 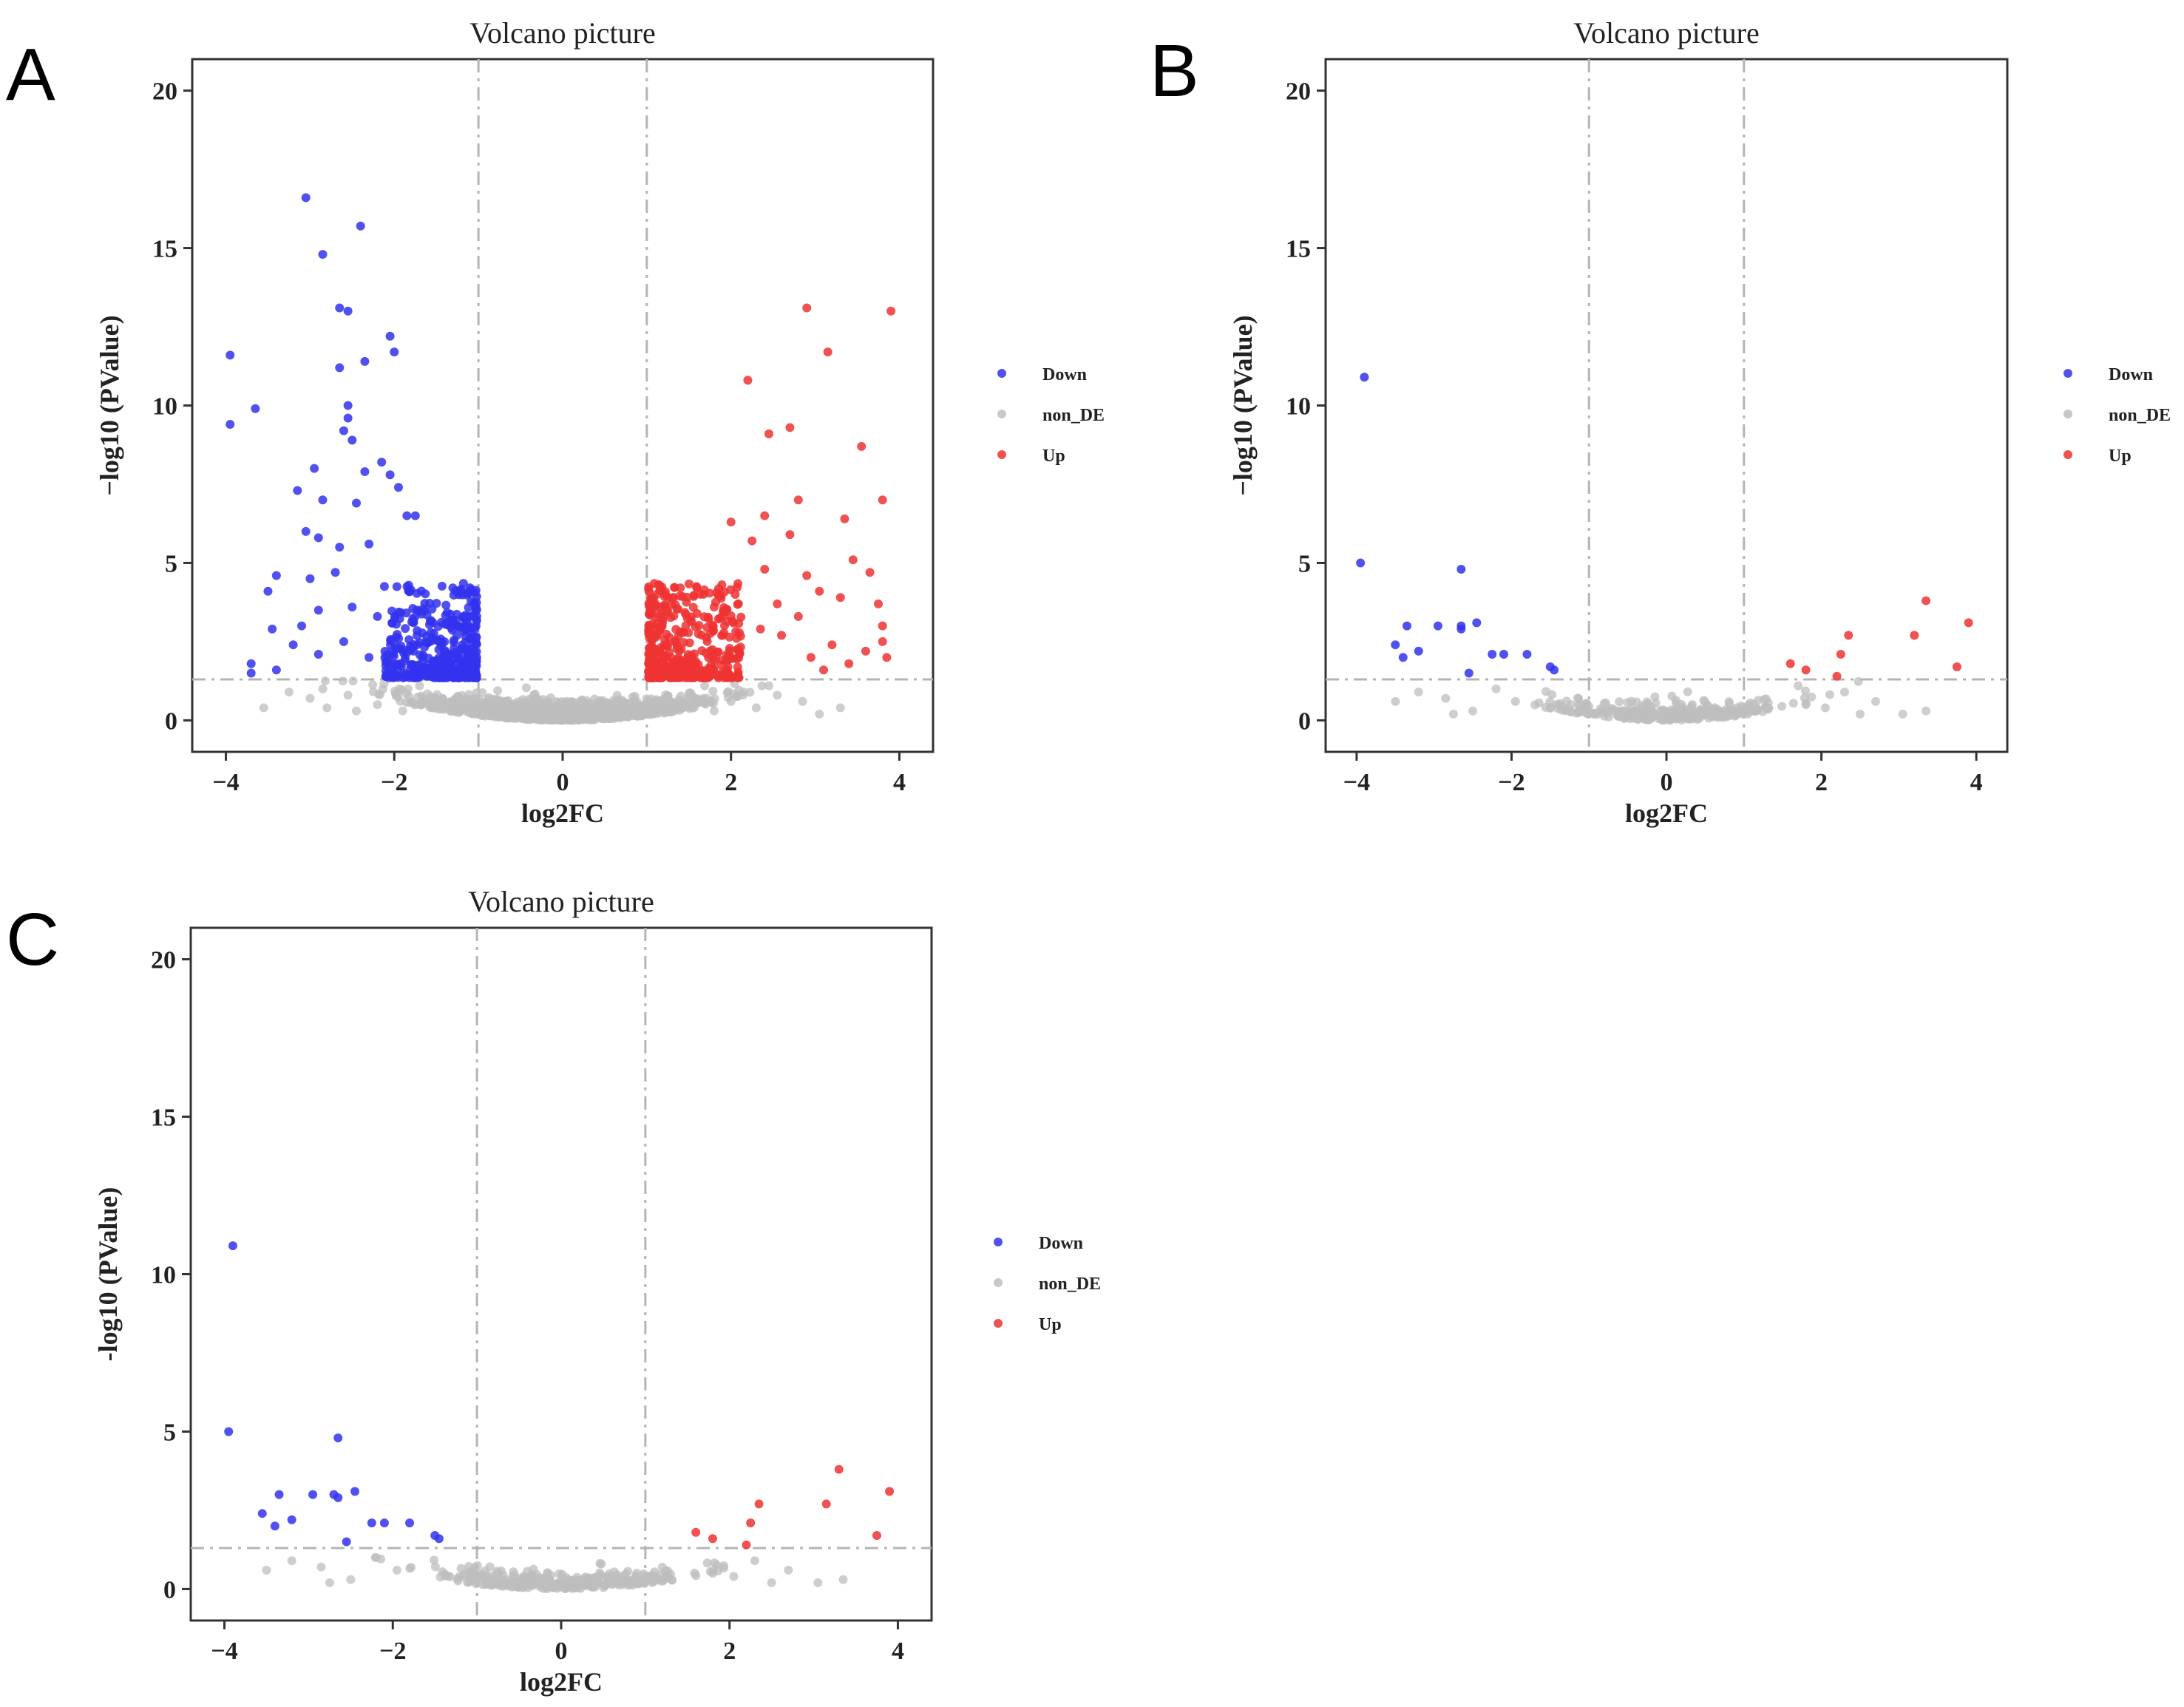 What do you see at coordinates (1298, 92) in the screenshot?
I see `y-tick-label: 20` at bounding box center [1298, 92].